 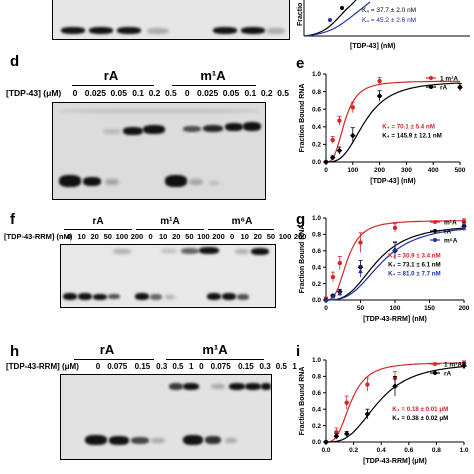 I want to click on gel-c-partial, so click(x=171, y=20).